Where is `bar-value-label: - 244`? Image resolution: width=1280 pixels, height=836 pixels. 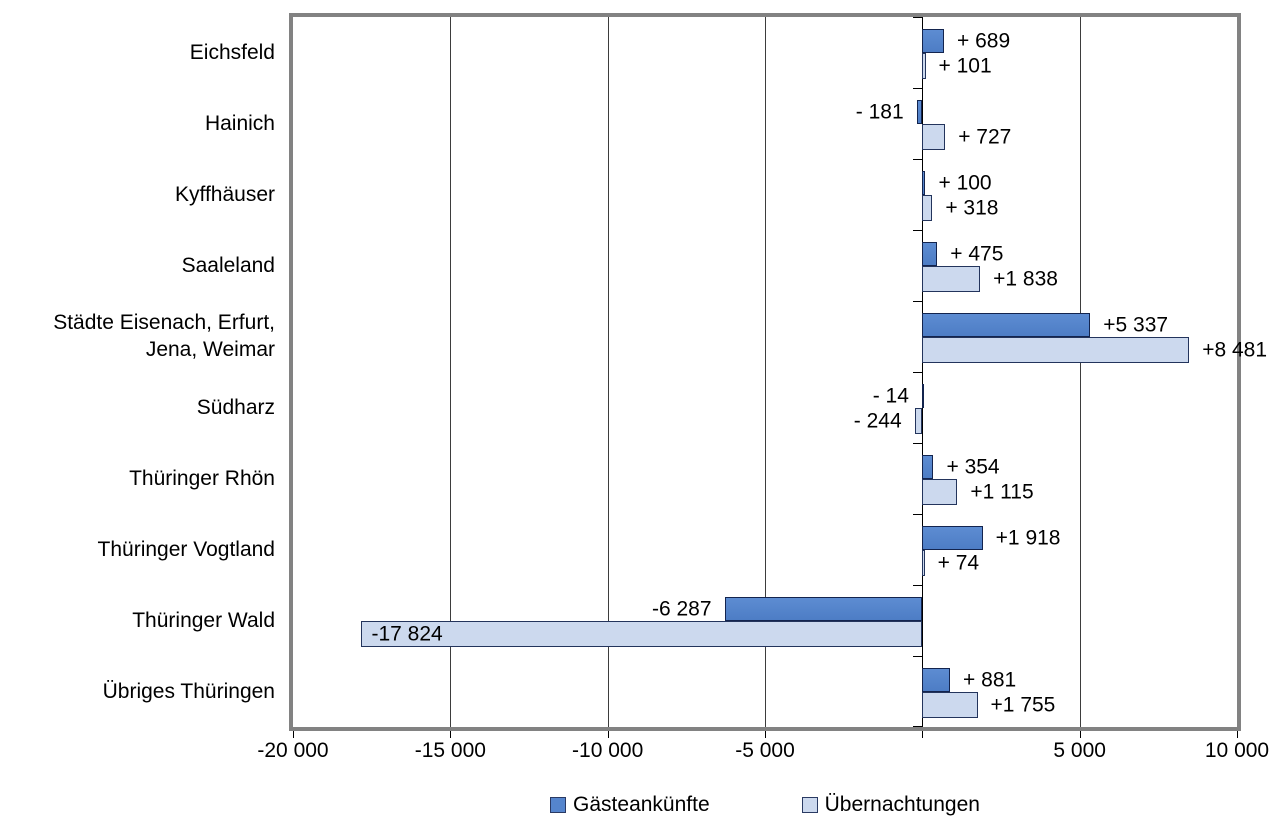 bar-value-label: - 244 is located at coordinates (877, 421).